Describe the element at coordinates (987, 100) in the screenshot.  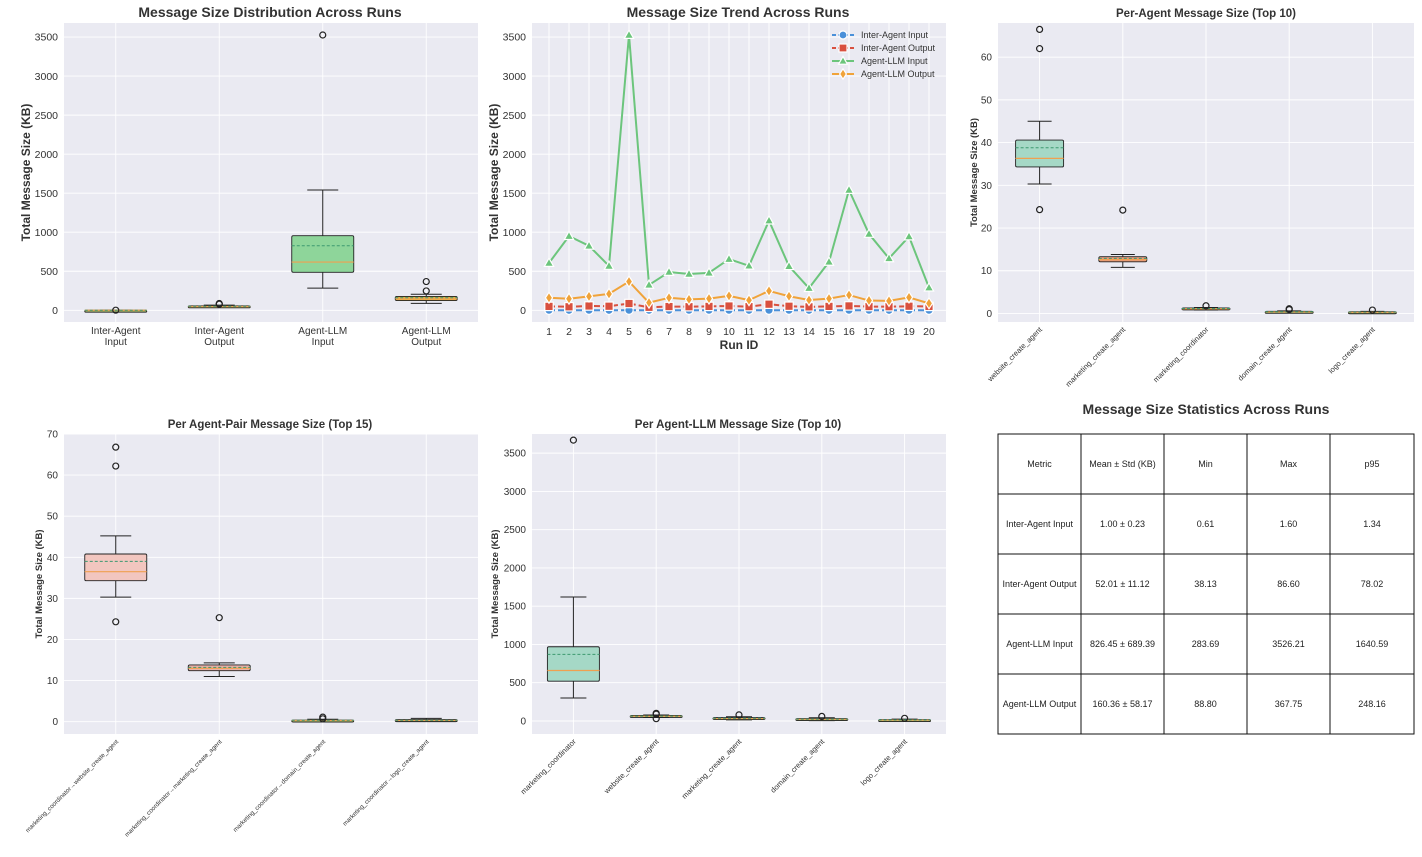
I see `y-tick-label: 50` at that location.